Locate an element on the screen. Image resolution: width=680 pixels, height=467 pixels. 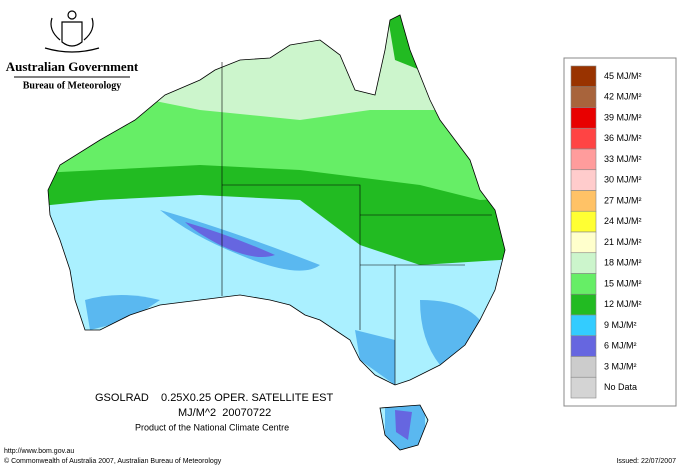
caption-line: GSOLRAD 0.25X0.25 OPER. SATELLITE EST is located at coordinates (214, 398).